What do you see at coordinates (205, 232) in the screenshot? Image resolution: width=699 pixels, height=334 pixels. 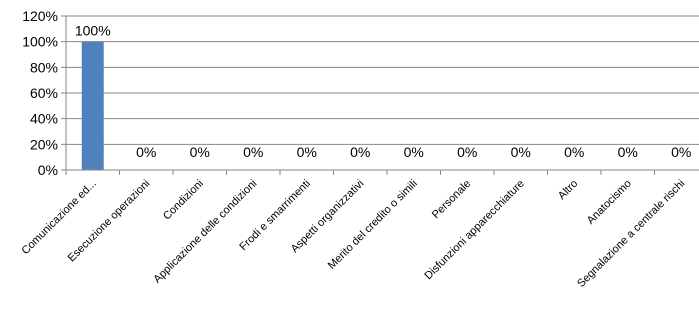 I see `category-label: Applicazione delle condizioni` at bounding box center [205, 232].